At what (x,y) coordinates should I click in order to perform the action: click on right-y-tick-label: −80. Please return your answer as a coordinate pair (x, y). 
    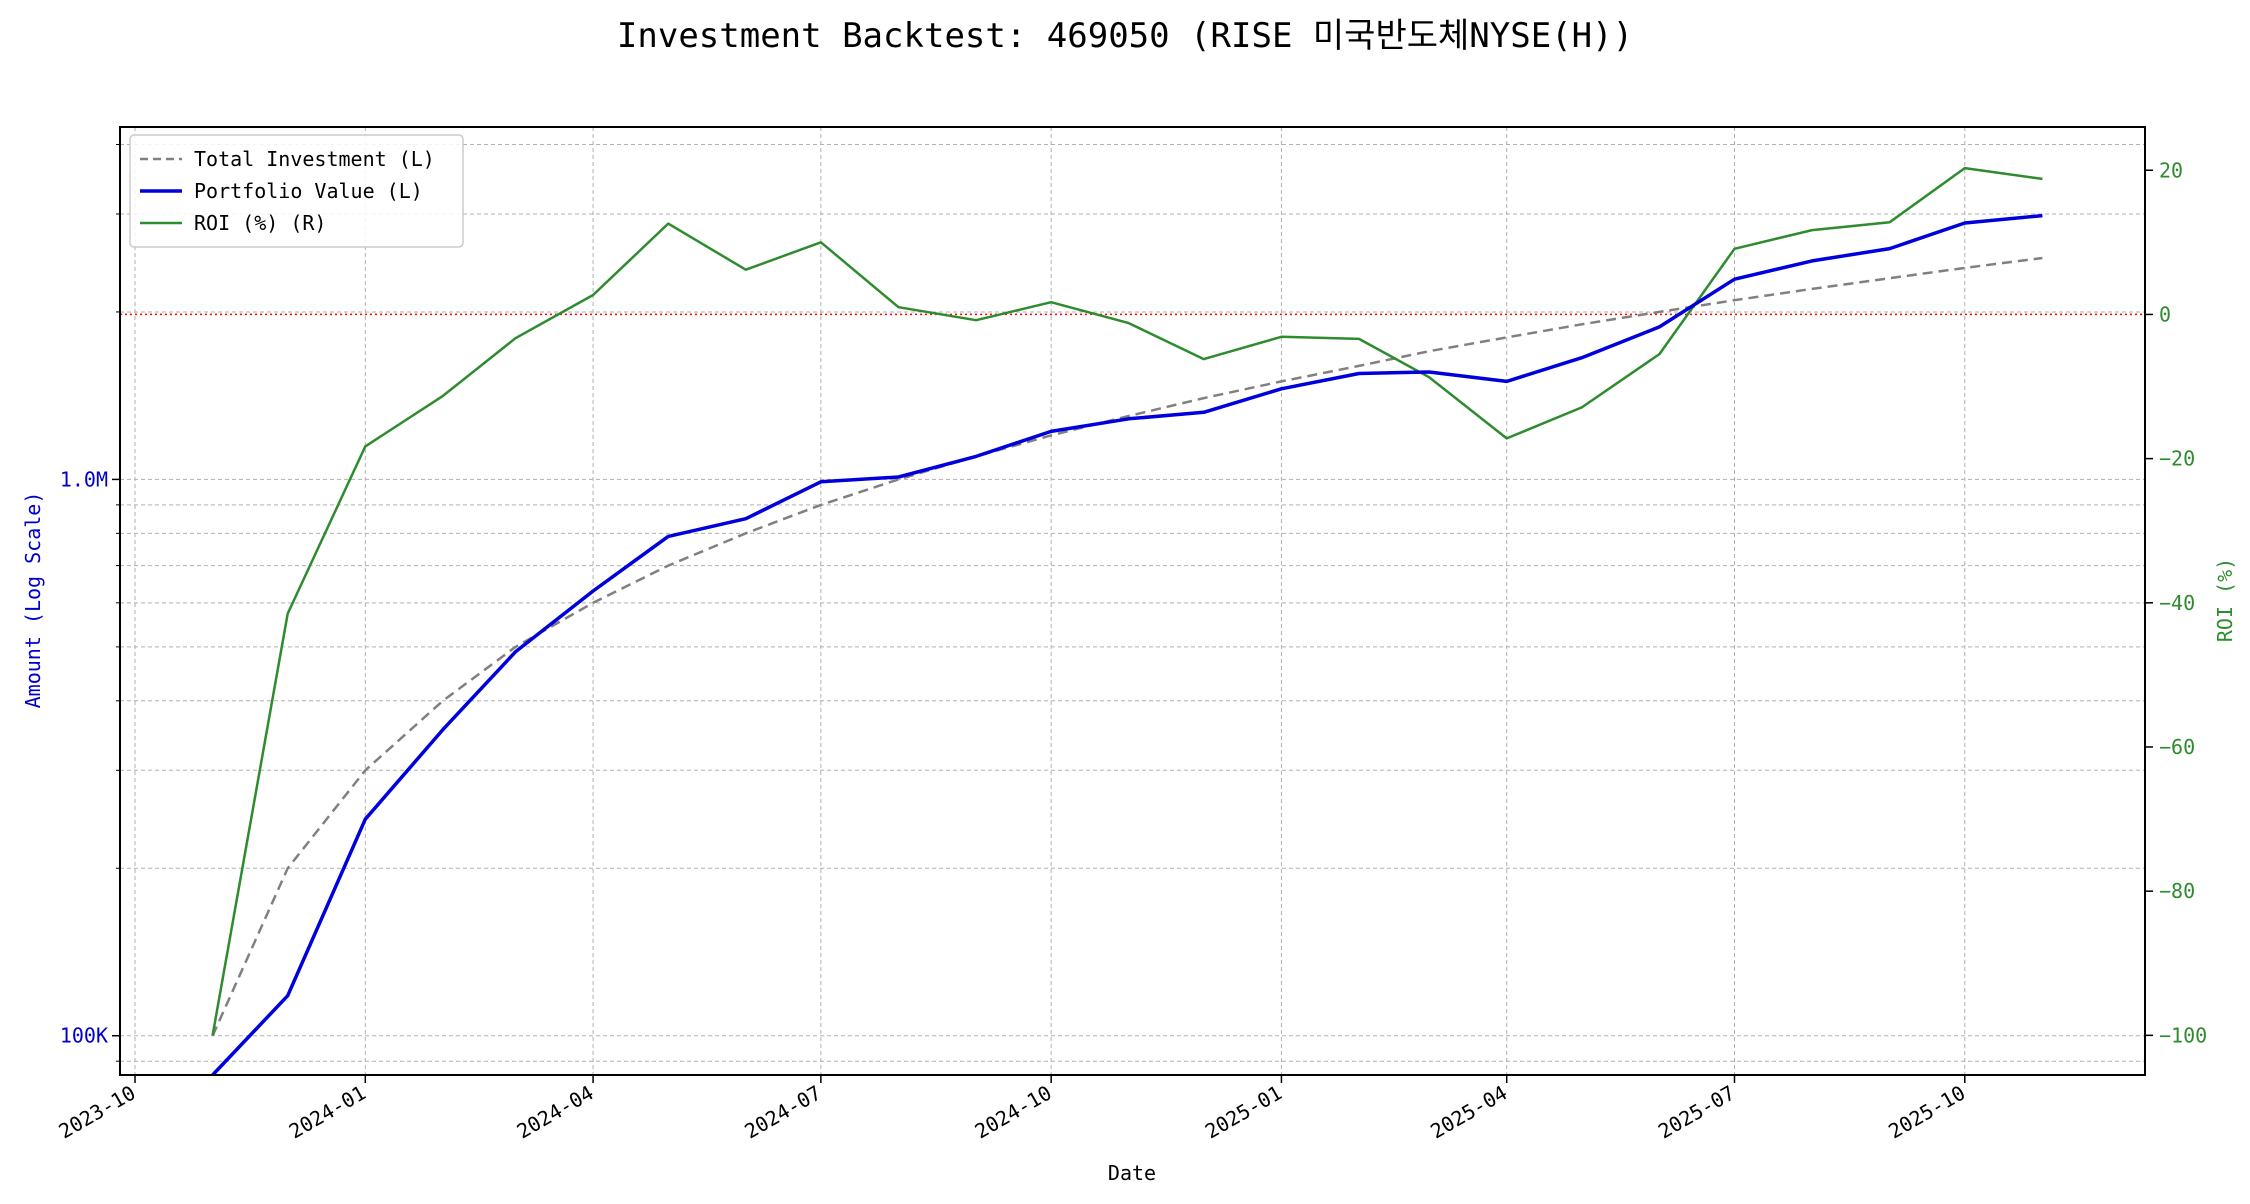
    Looking at the image, I should click on (2177, 891).